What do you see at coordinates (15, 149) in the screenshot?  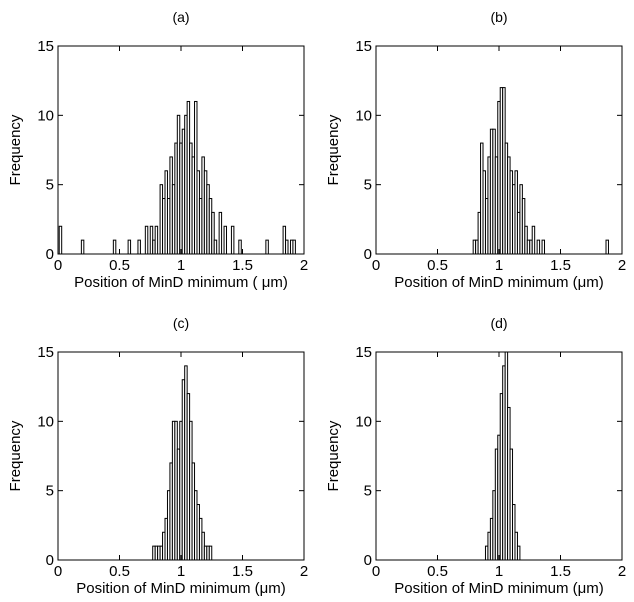 I see `y-axis-label-a: Frequency` at bounding box center [15, 149].